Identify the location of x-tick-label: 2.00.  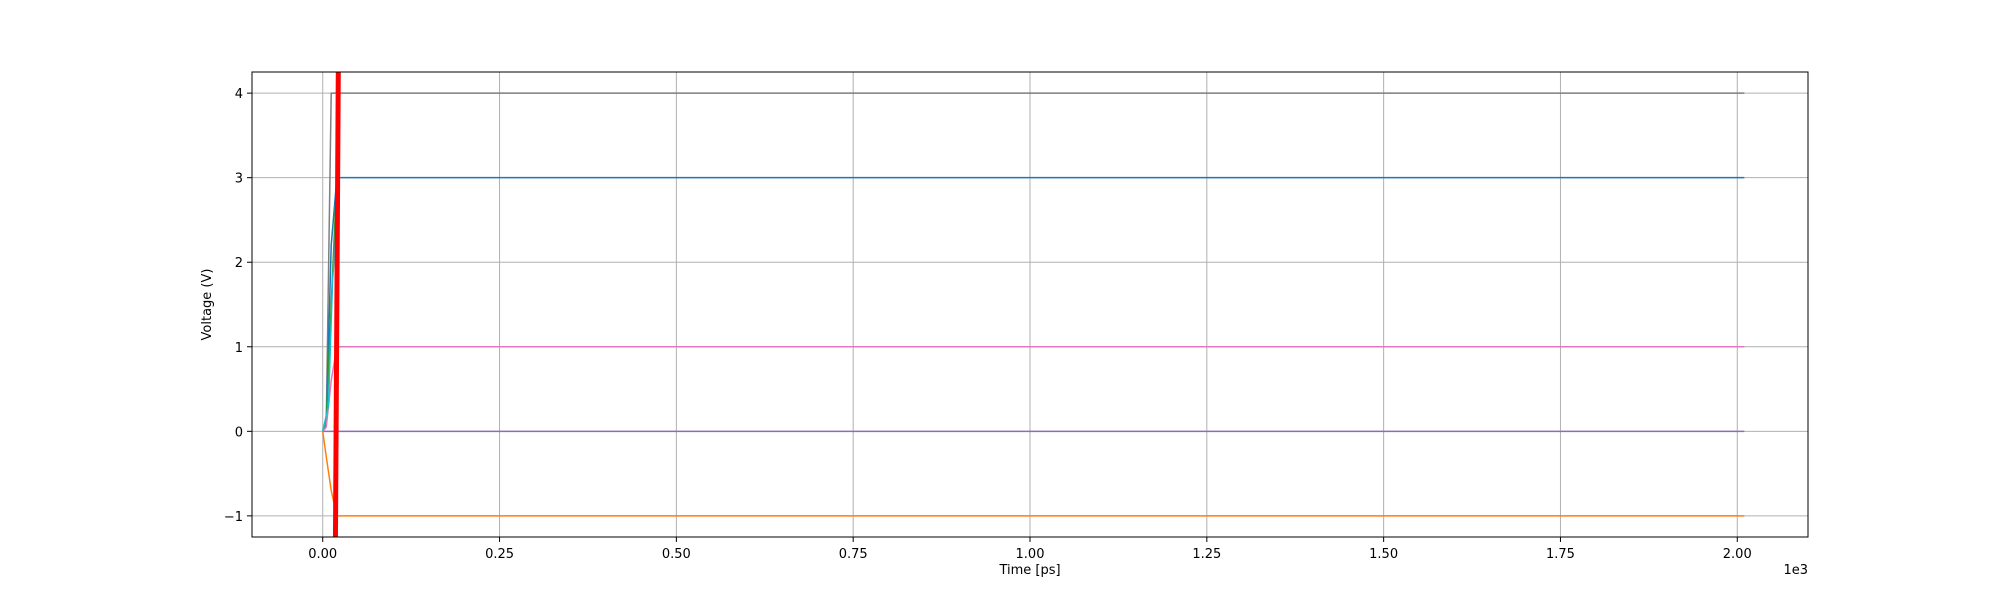
(1737, 554).